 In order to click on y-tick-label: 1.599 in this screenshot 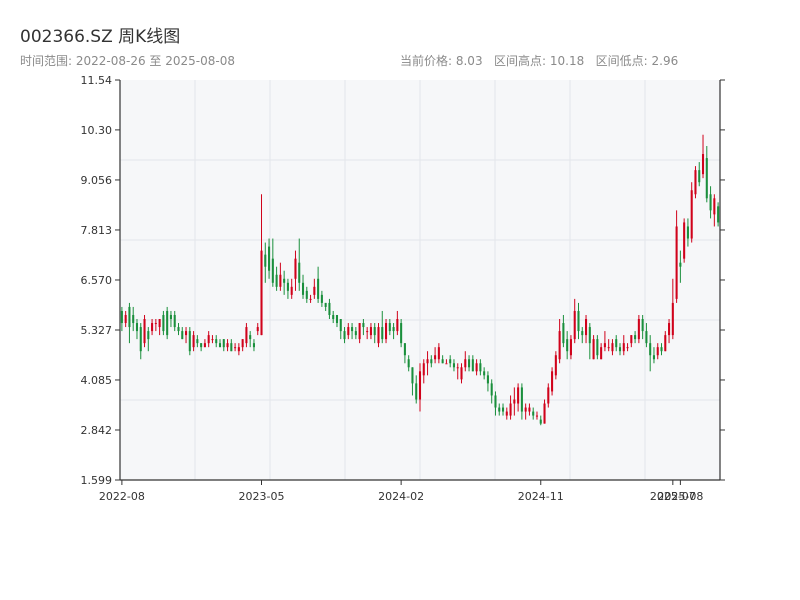, I will do `click(97, 480)`.